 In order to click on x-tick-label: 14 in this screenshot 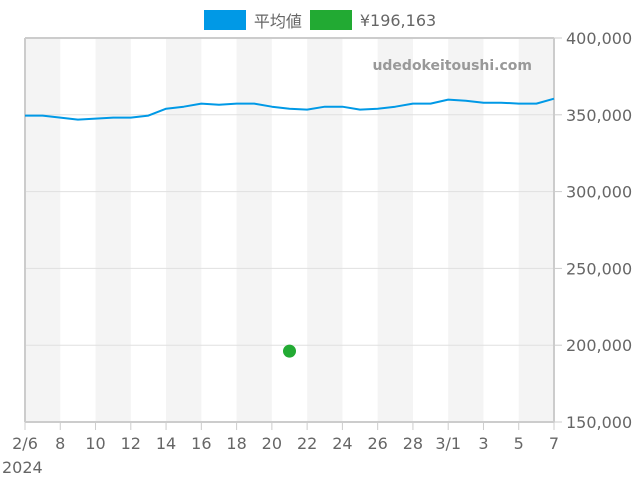, I will do `click(166, 443)`.